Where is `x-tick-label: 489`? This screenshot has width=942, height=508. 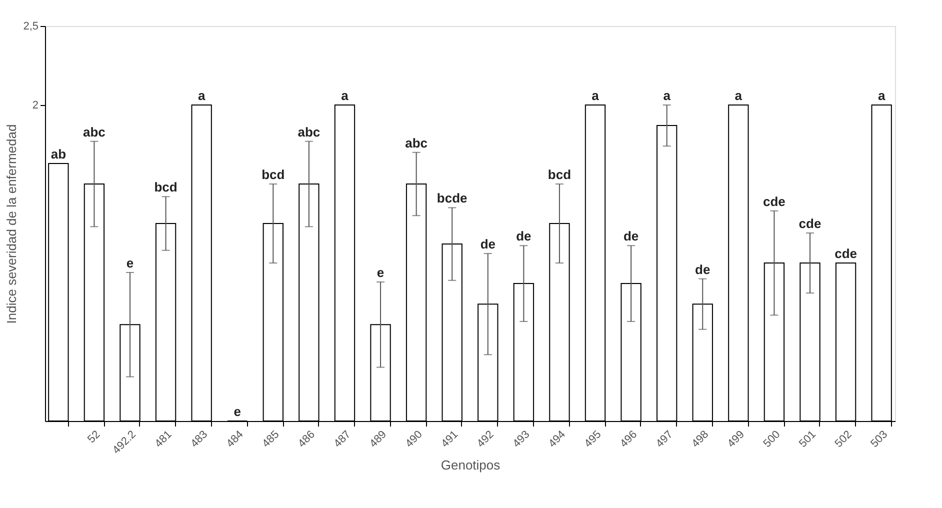 x-tick-label: 489 is located at coordinates (379, 439).